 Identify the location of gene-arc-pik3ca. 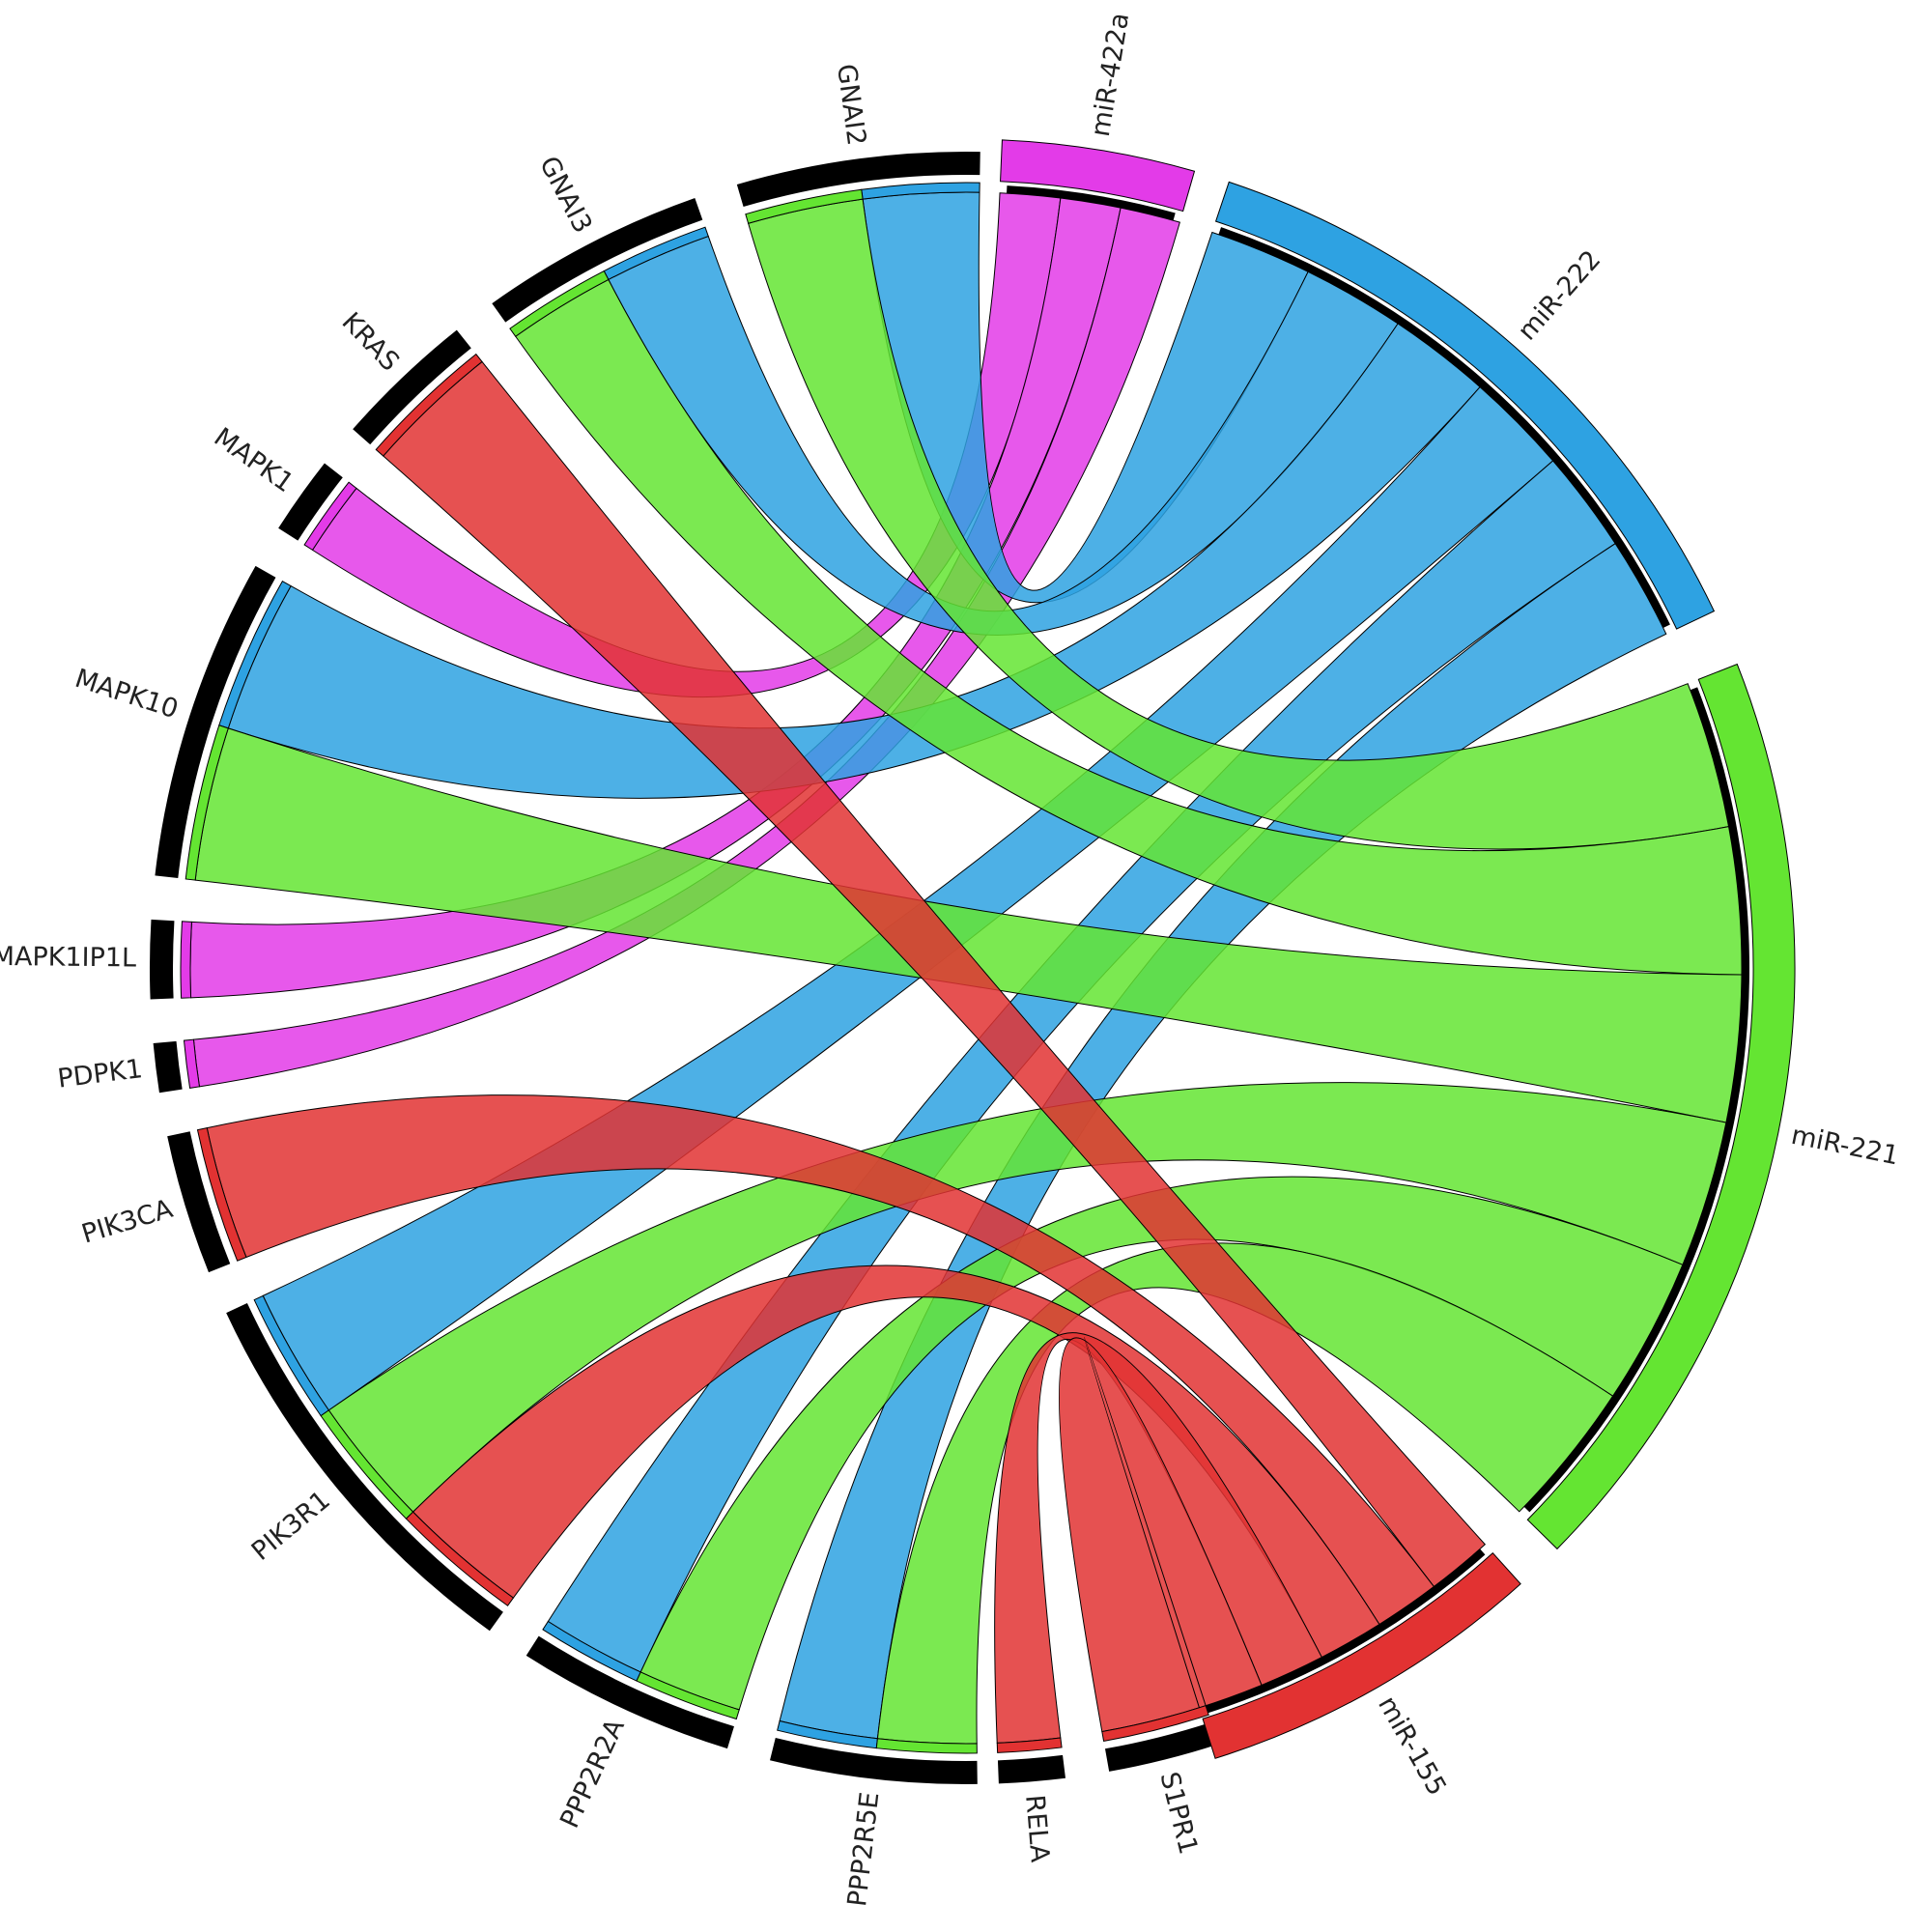
(199, 1202).